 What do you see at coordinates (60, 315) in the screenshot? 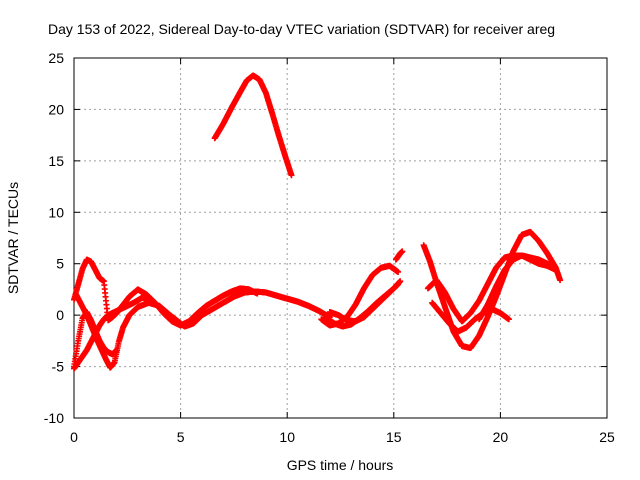
I see `y-tick-label: 0` at bounding box center [60, 315].